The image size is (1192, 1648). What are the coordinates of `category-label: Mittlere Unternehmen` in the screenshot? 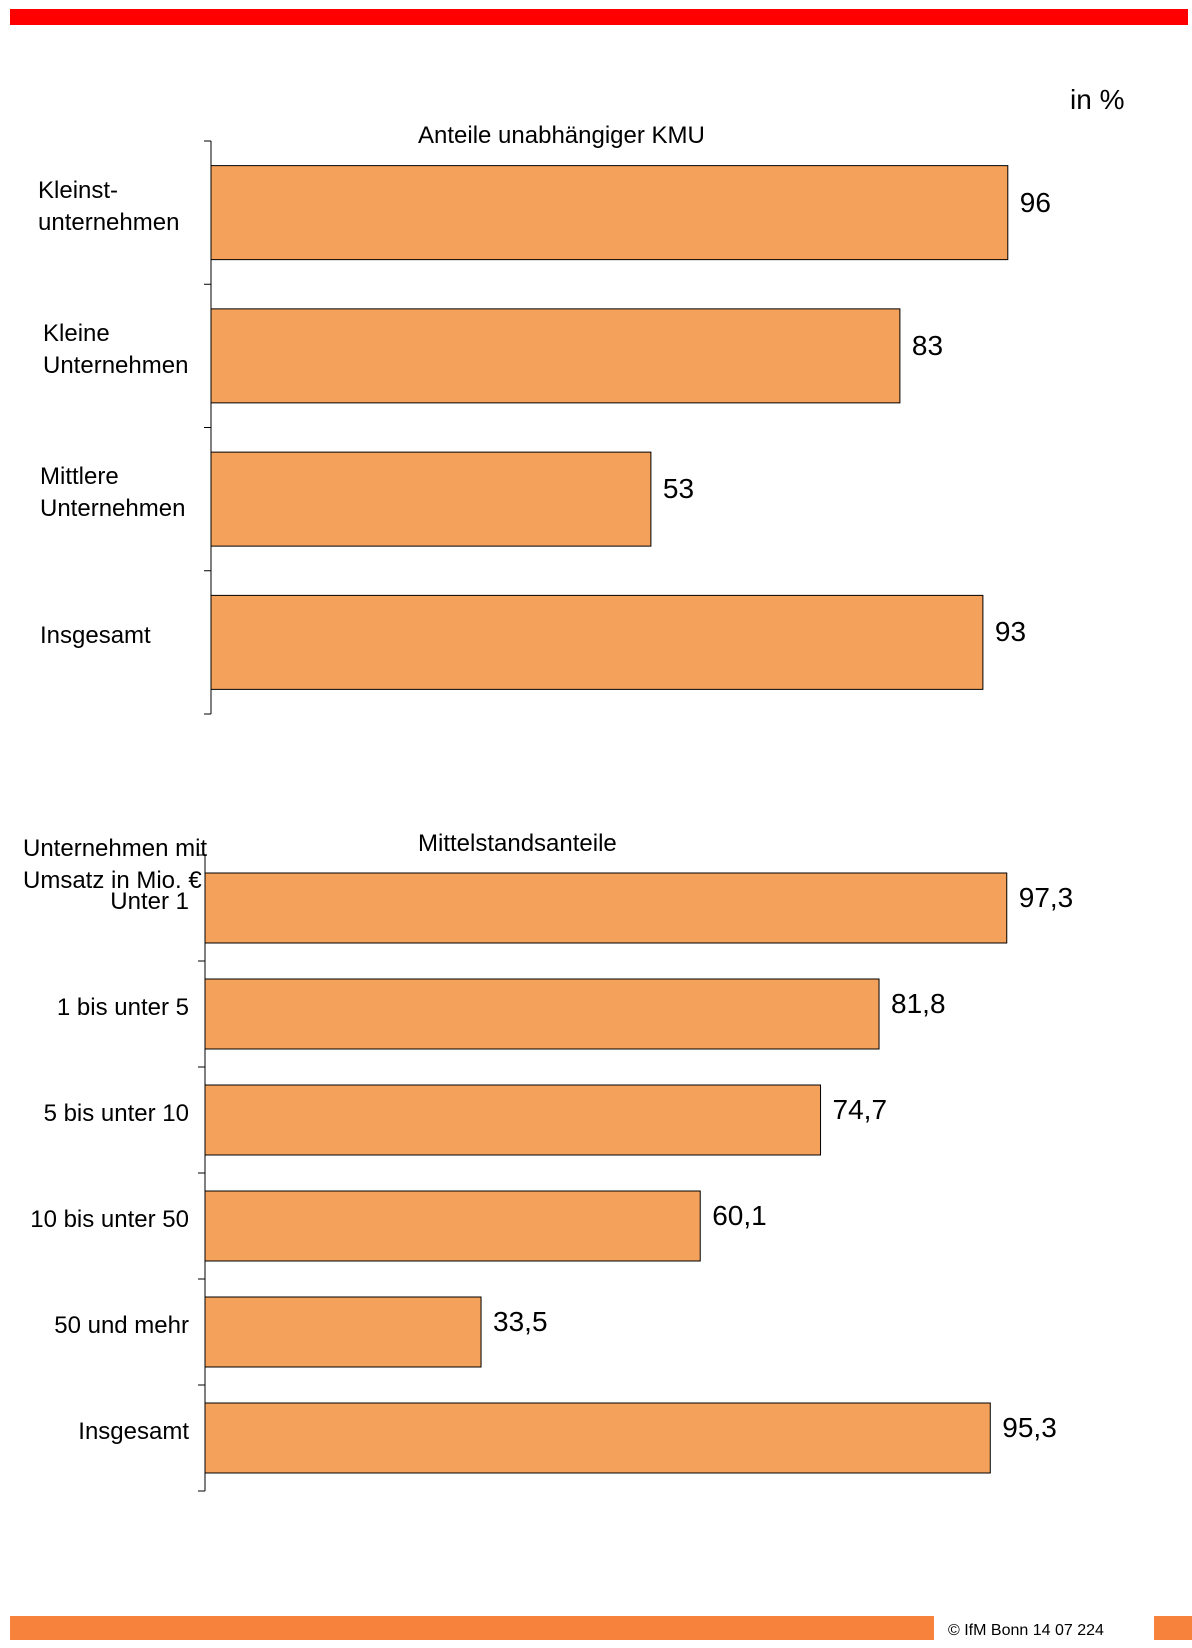 It's located at (113, 493).